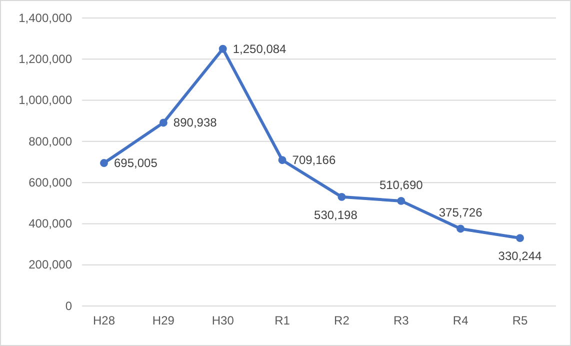  What do you see at coordinates (282, 321) in the screenshot?
I see `x-tick-label: R1` at bounding box center [282, 321].